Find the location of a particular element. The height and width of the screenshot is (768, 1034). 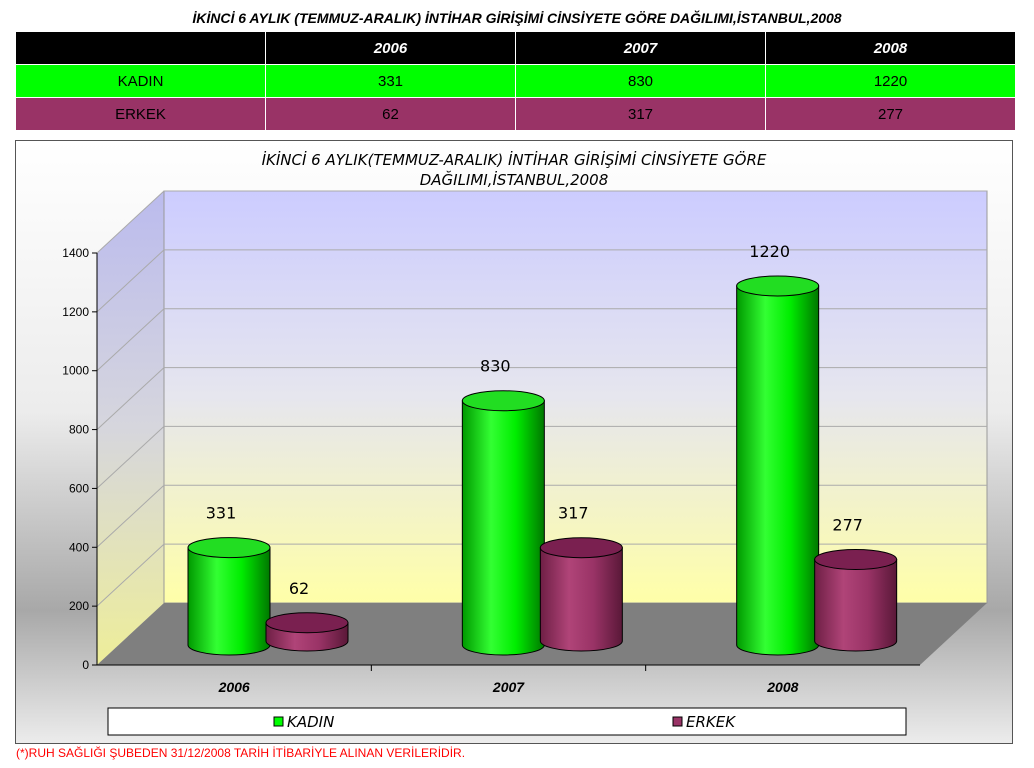

y-tick-label: 400 is located at coordinates (79, 547).